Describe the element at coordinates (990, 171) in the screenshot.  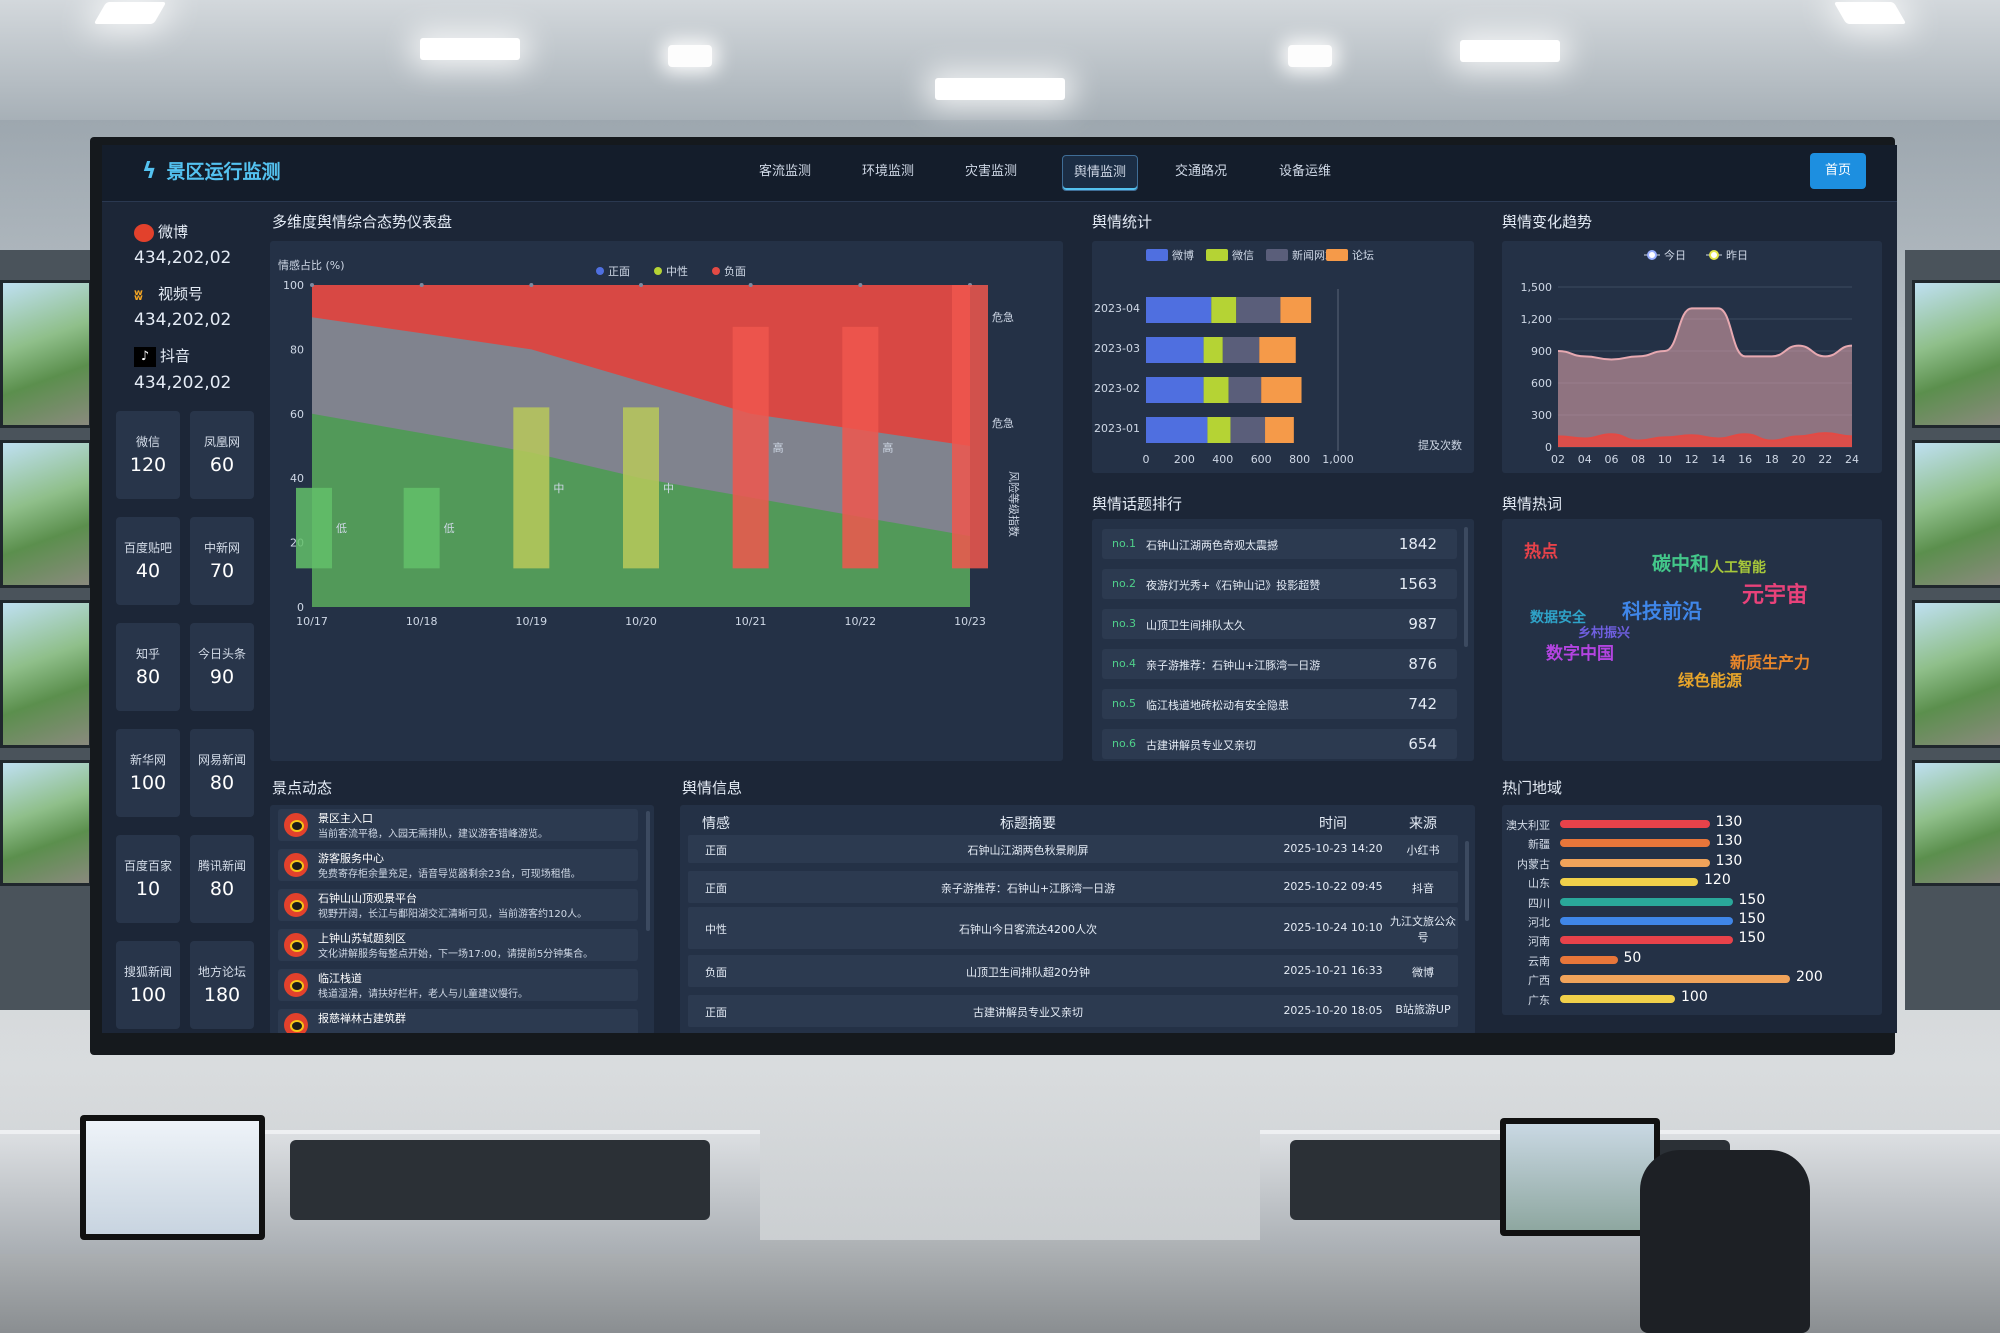
I see `nav-disaster: 灾害监测` at that location.